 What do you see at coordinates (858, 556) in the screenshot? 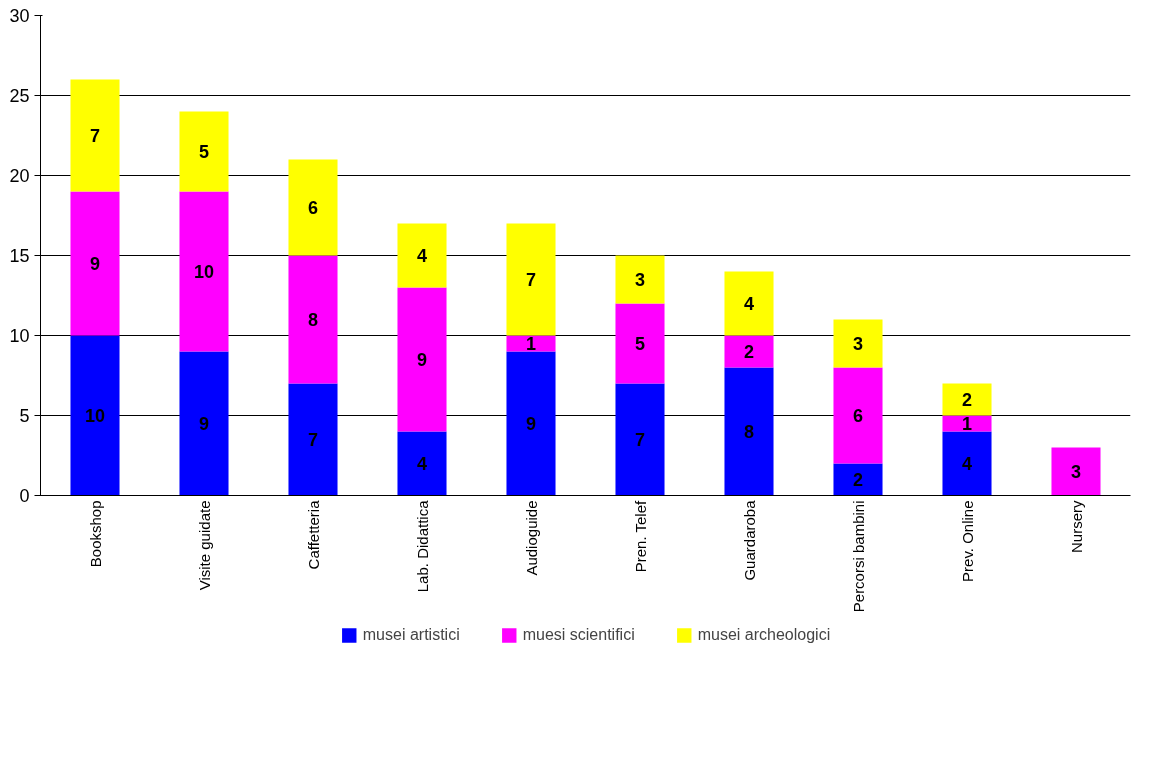
I see `x-tick-label: Percorsi bambini` at bounding box center [858, 556].